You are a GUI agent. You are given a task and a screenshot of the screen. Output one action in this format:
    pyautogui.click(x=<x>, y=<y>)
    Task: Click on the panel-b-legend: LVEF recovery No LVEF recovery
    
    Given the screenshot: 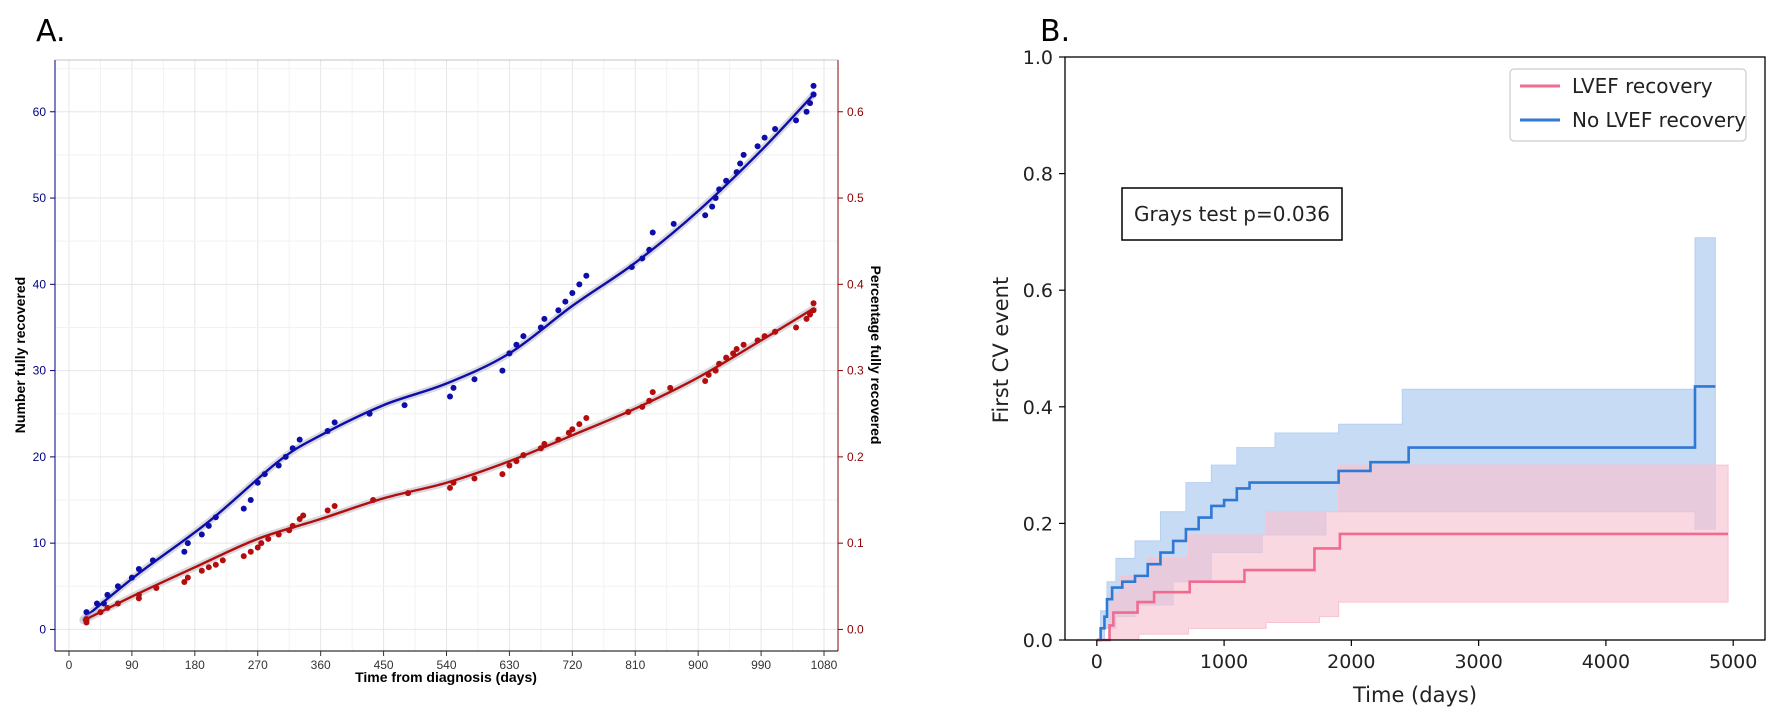 What is the action you would take?
    pyautogui.click(x=1628, y=105)
    